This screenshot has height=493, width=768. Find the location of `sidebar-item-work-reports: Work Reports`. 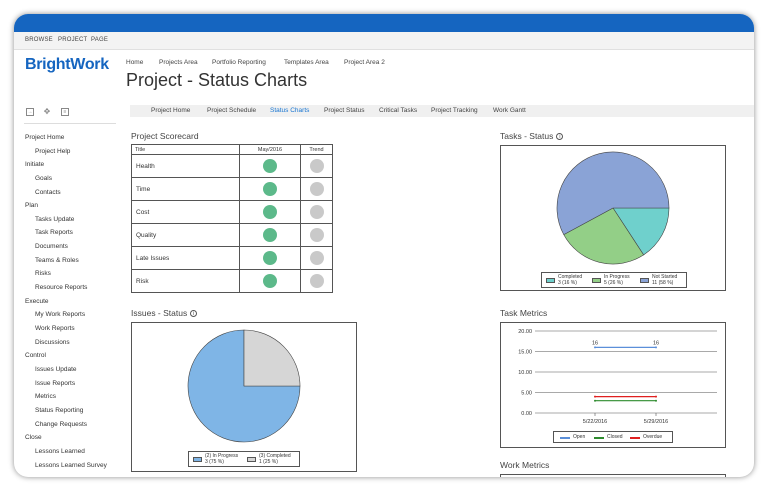

sidebar-item-work-reports: Work Reports is located at coordinates (55, 328).